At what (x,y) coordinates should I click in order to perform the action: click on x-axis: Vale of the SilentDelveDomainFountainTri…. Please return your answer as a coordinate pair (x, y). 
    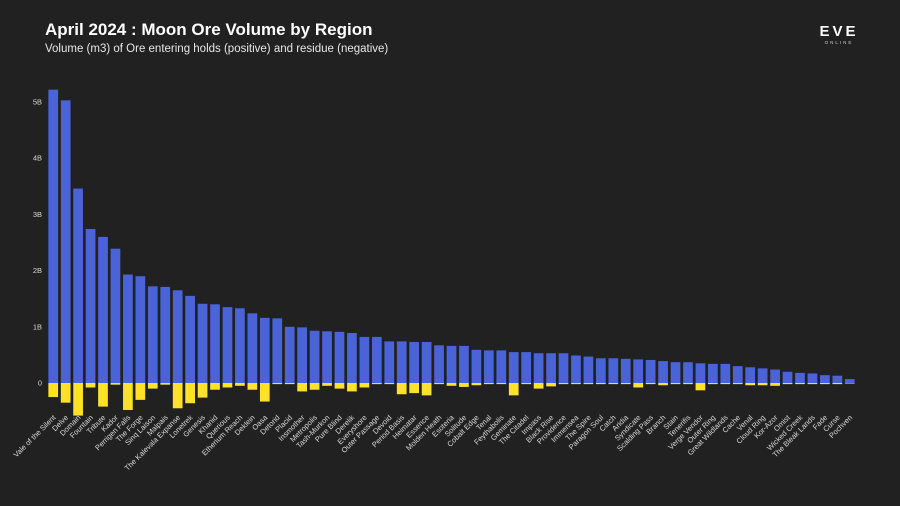
    Looking at the image, I should click on (433, 442).